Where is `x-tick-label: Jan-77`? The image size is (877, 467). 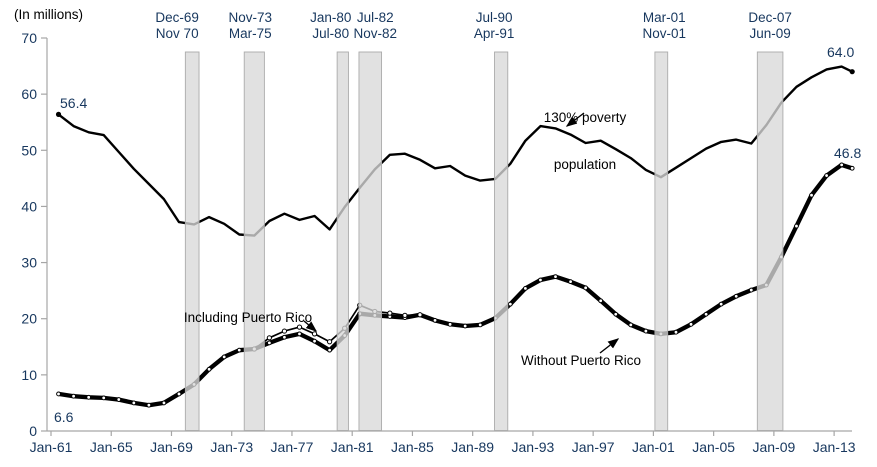
x-tick-label: Jan-77 is located at coordinates (292, 447).